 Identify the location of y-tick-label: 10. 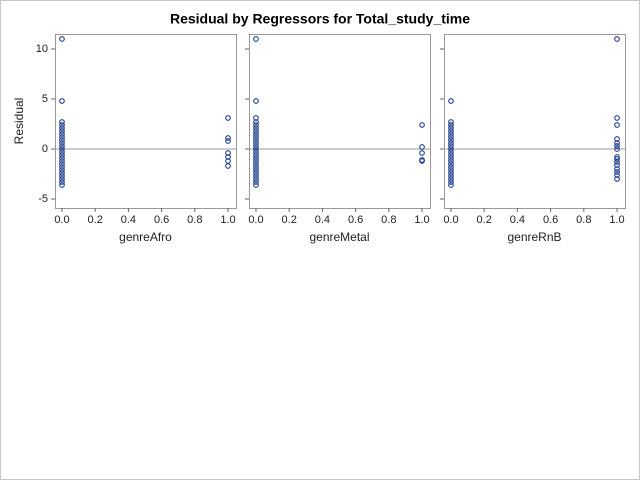
(42, 49).